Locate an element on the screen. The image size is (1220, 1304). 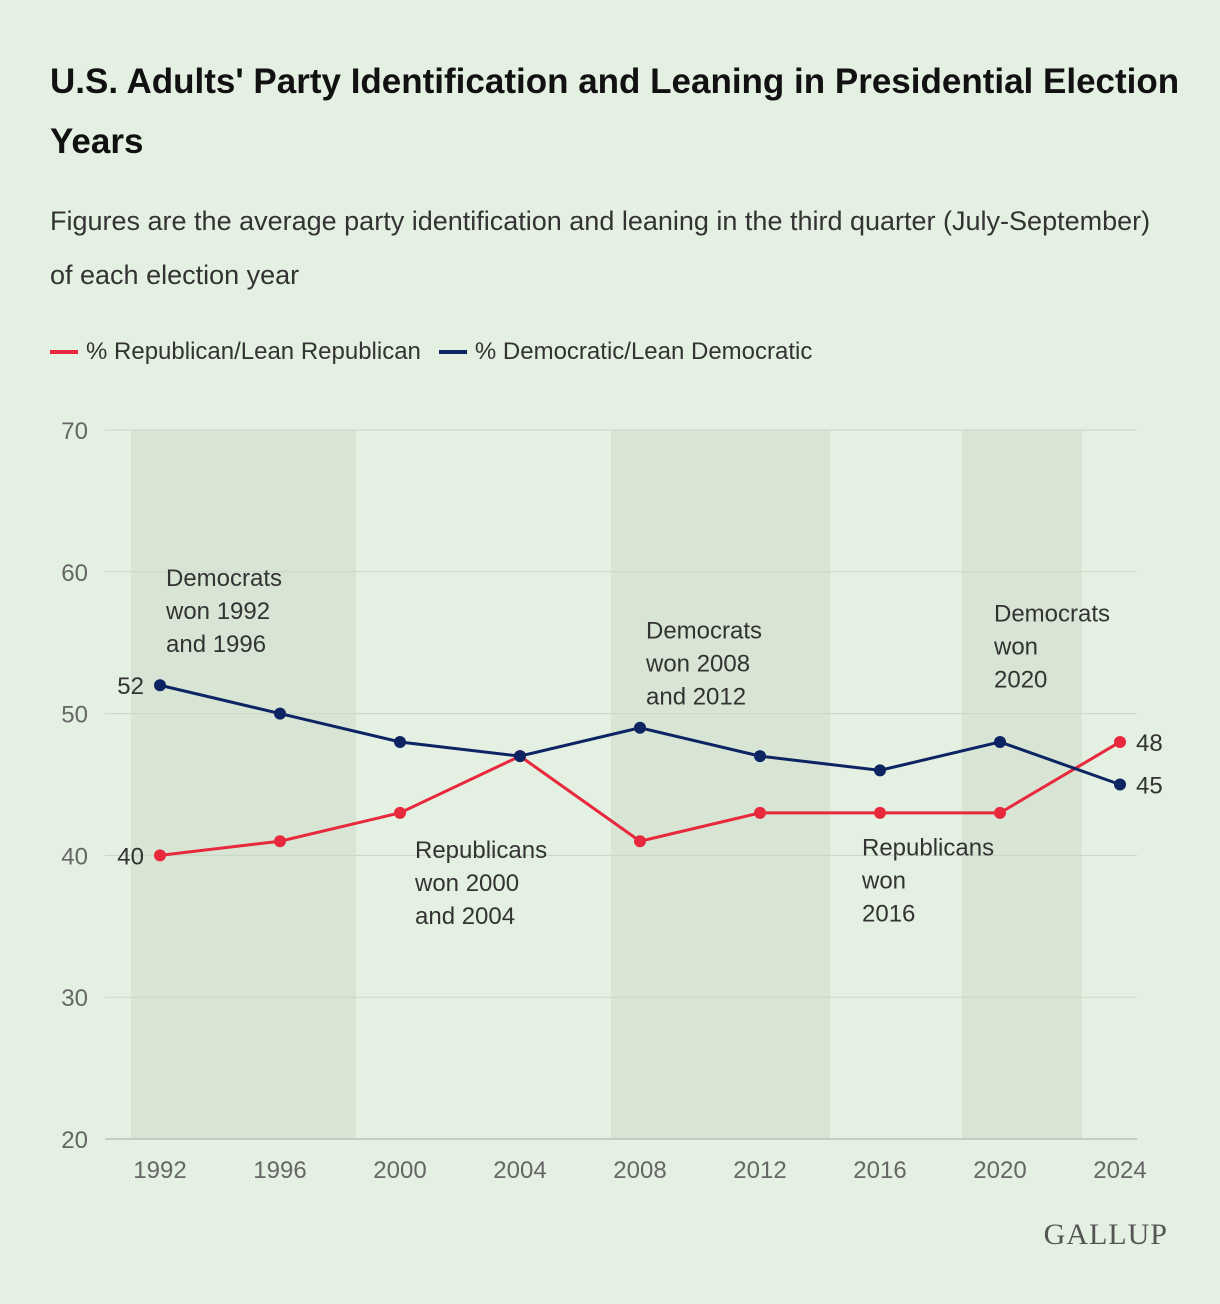
legend-item-democratic: % Democratic/Lean Democratic is located at coordinates (625, 352).